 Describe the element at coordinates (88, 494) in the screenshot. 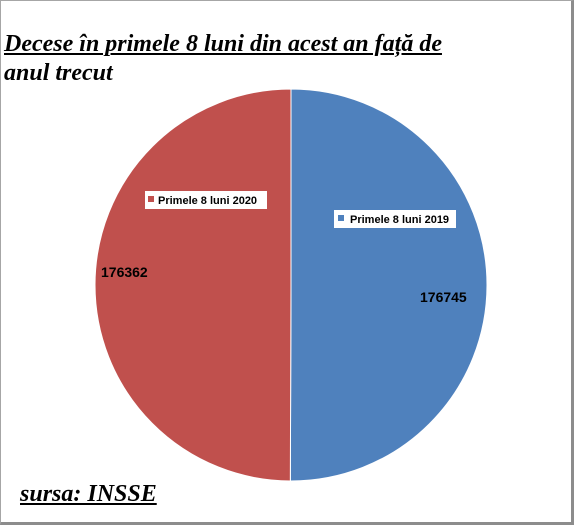

I see `source-label: sursa: INSSE` at that location.